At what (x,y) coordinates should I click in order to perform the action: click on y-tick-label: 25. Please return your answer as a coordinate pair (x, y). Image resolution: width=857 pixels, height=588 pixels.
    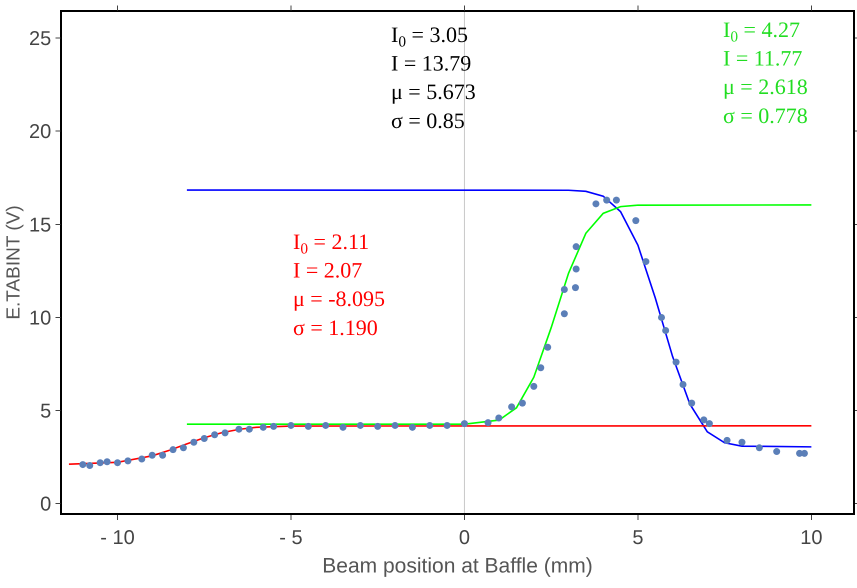
    Looking at the image, I should click on (40, 39).